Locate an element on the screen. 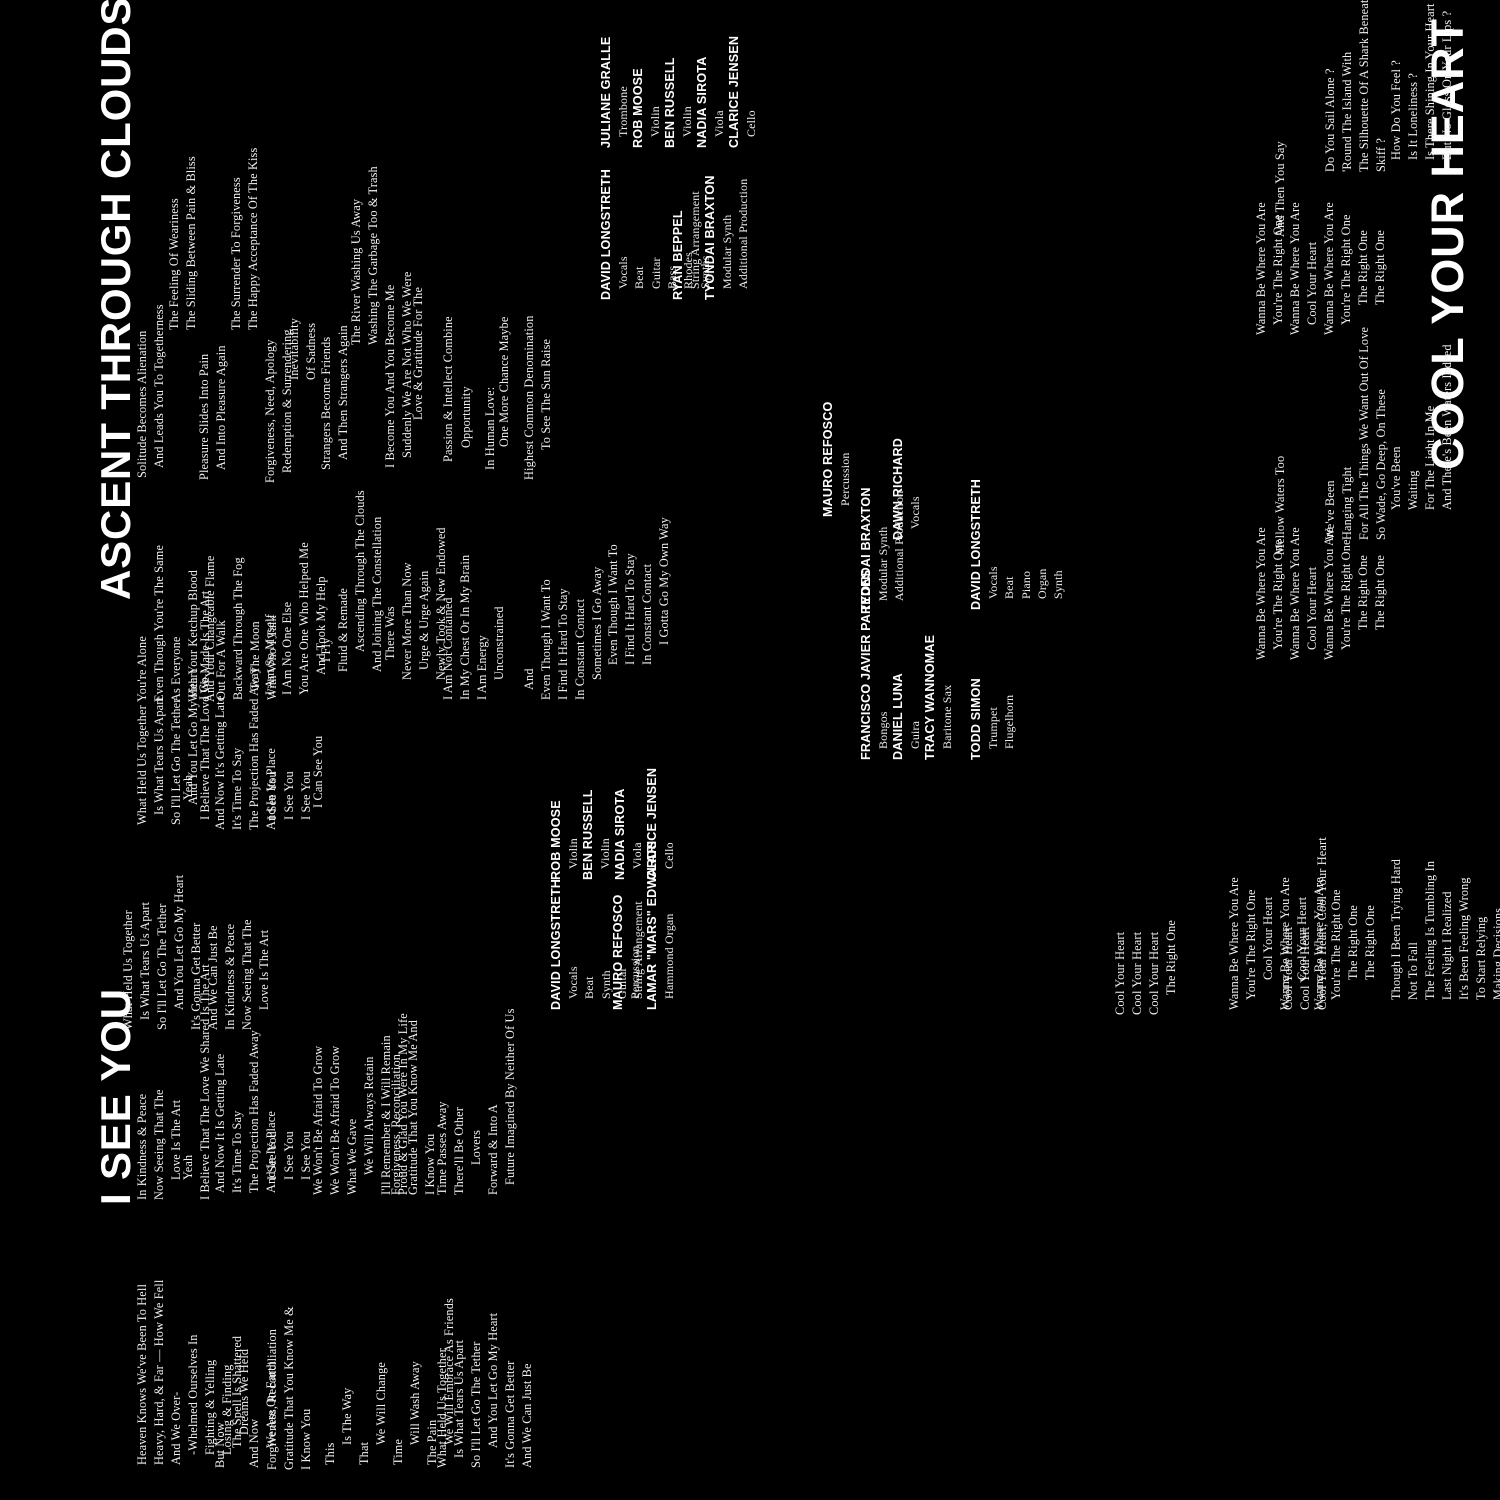  lyric-line: There'll Be Other is located at coordinates (458, 1150).